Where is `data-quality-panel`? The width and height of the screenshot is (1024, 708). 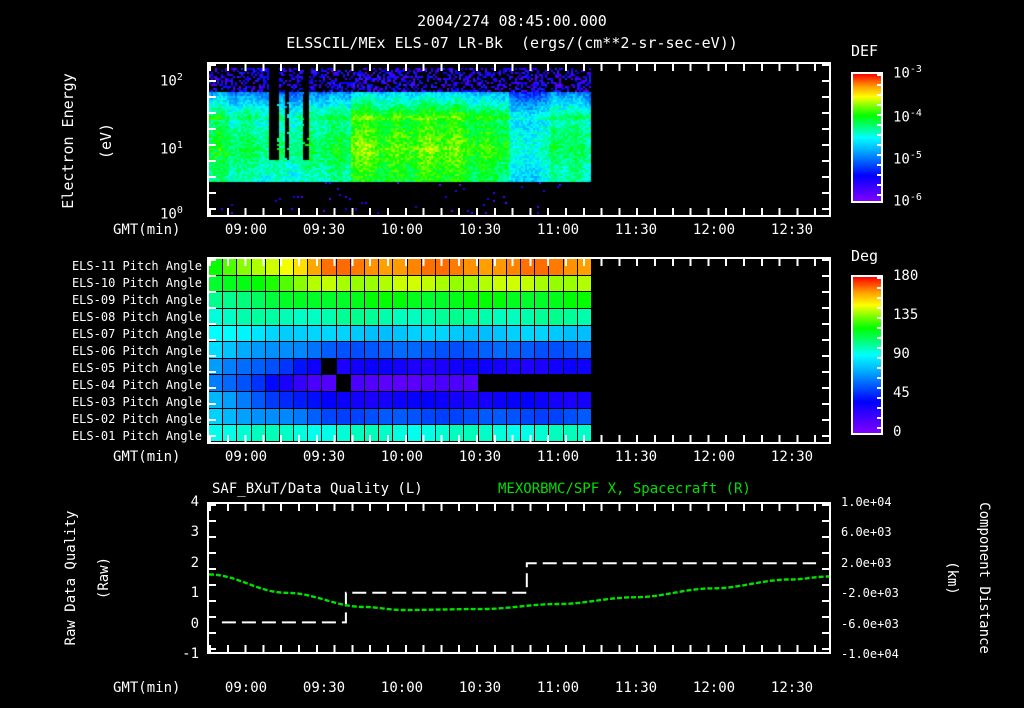 data-quality-panel is located at coordinates (519, 578).